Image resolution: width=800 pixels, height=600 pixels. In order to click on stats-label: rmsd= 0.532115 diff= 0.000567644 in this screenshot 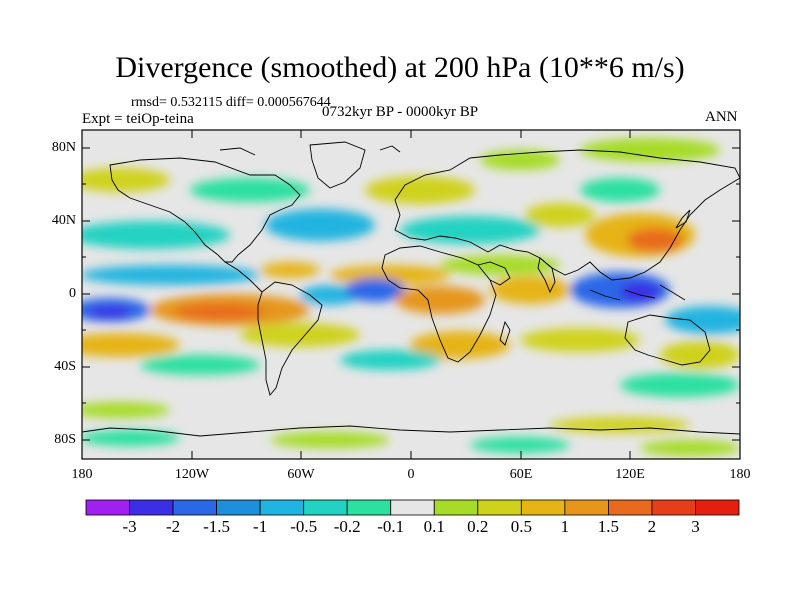, I will do `click(231, 102)`.